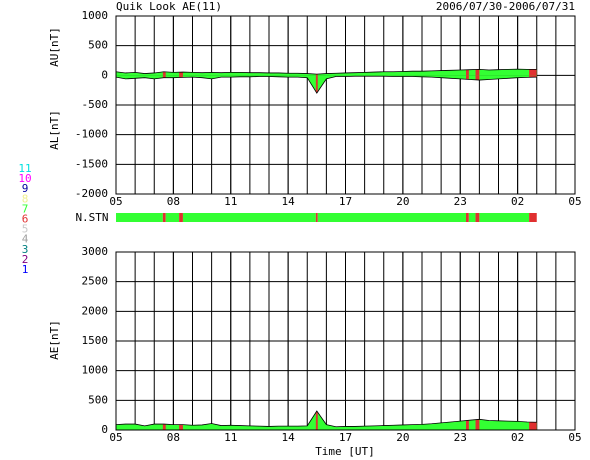 The width and height of the screenshot is (590, 460). What do you see at coordinates (91, 193) in the screenshot?
I see `y-tick-label: -2000` at bounding box center [91, 193].